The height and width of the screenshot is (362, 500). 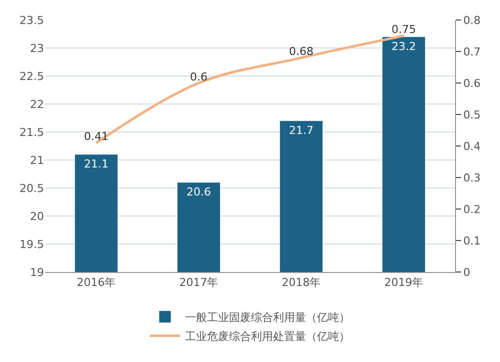 I want to click on x-tick-label: 2017年, so click(x=198, y=283).